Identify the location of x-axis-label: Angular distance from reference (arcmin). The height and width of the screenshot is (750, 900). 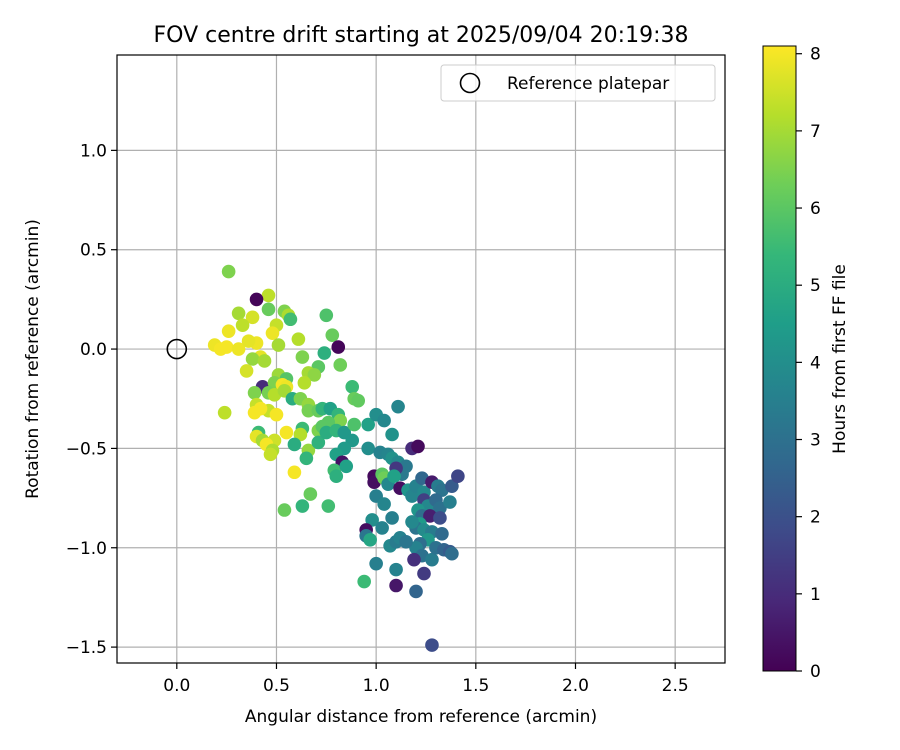
(421, 717).